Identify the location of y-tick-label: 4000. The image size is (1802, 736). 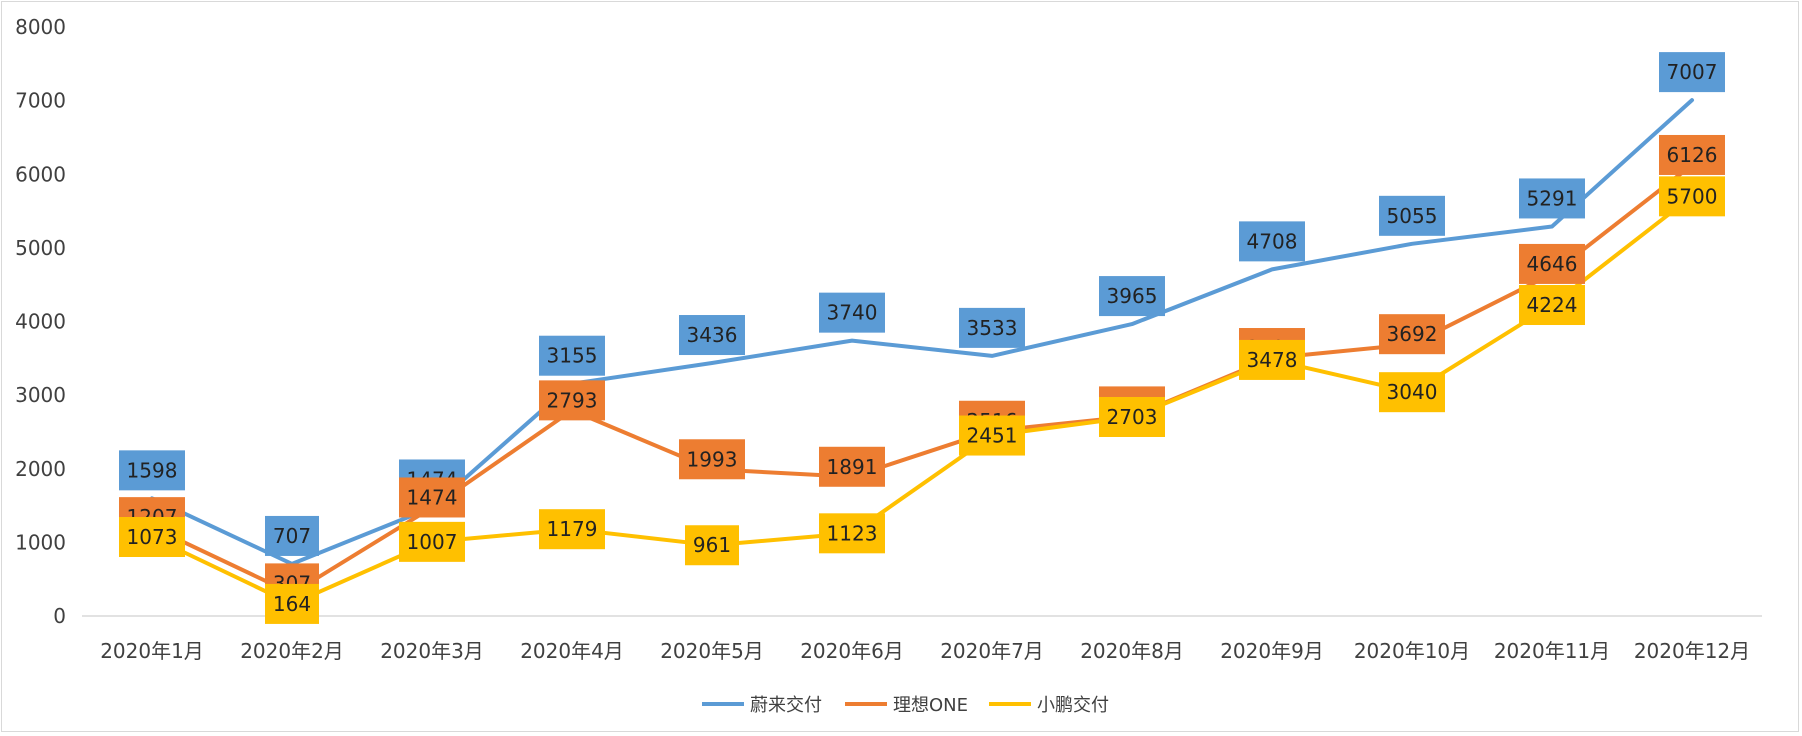
(40, 322).